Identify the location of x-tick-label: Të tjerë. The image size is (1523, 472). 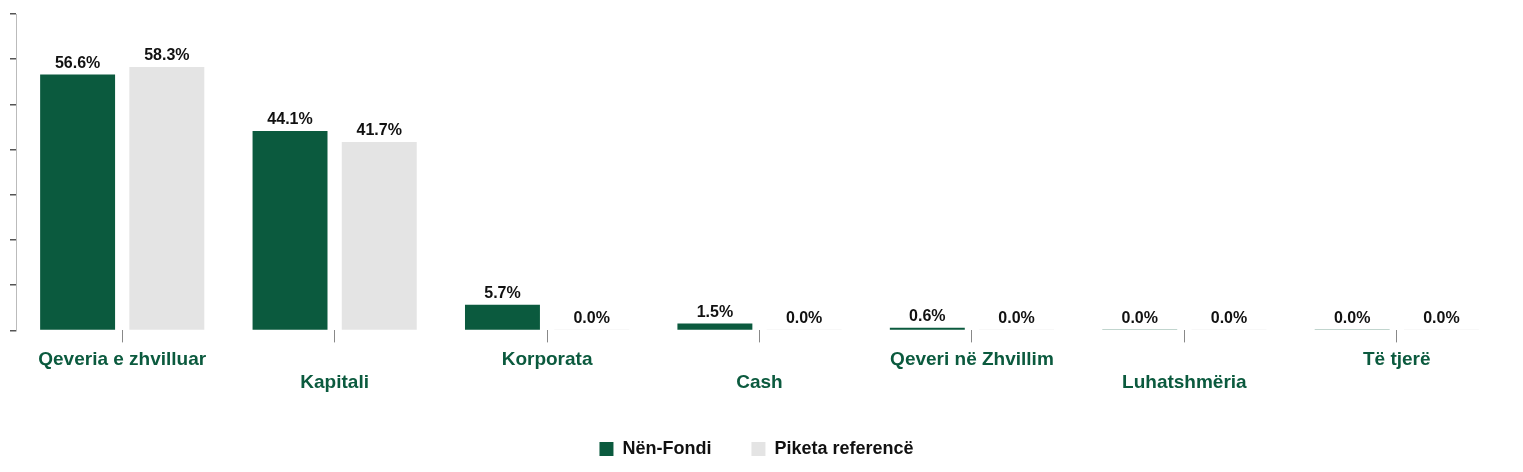
(1396, 359).